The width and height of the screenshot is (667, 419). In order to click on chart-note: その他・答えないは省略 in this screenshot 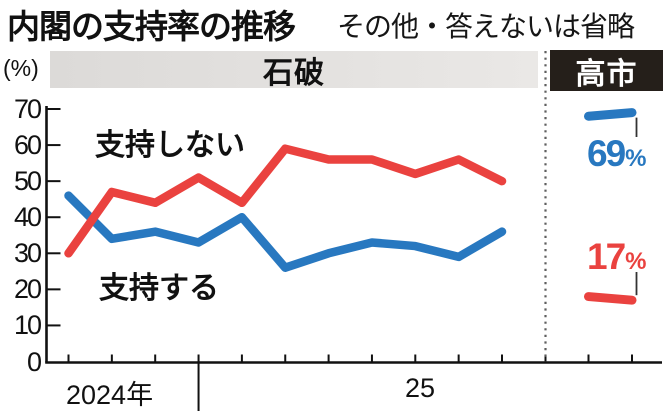, I will do `click(486, 26)`.